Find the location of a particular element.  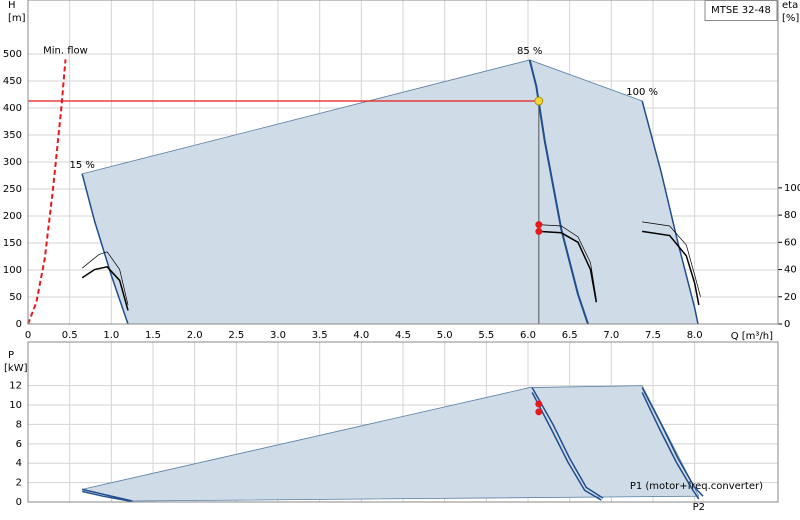

x-tick-label: 0 is located at coordinates (28, 335).